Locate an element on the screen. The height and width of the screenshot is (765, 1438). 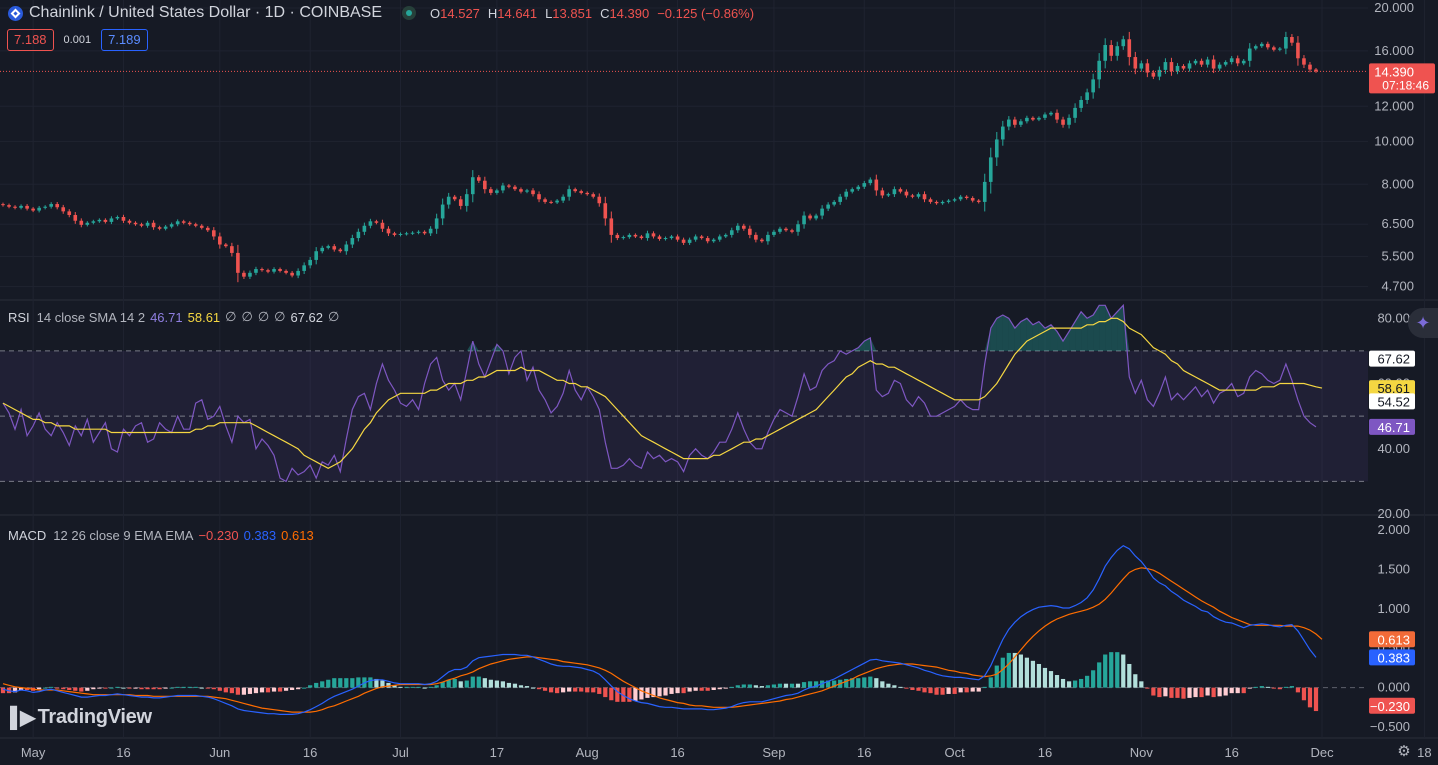
price-tick-label-2: 12.000 is located at coordinates (1394, 105).